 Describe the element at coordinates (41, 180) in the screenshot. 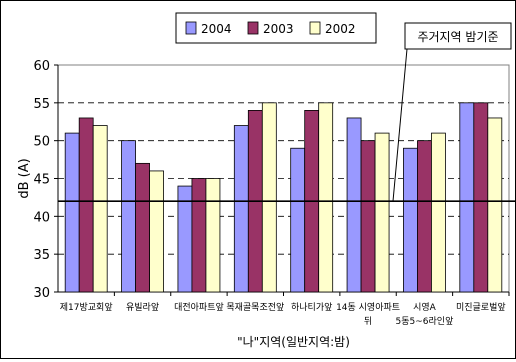

I see `y-tick-label: 45` at that location.